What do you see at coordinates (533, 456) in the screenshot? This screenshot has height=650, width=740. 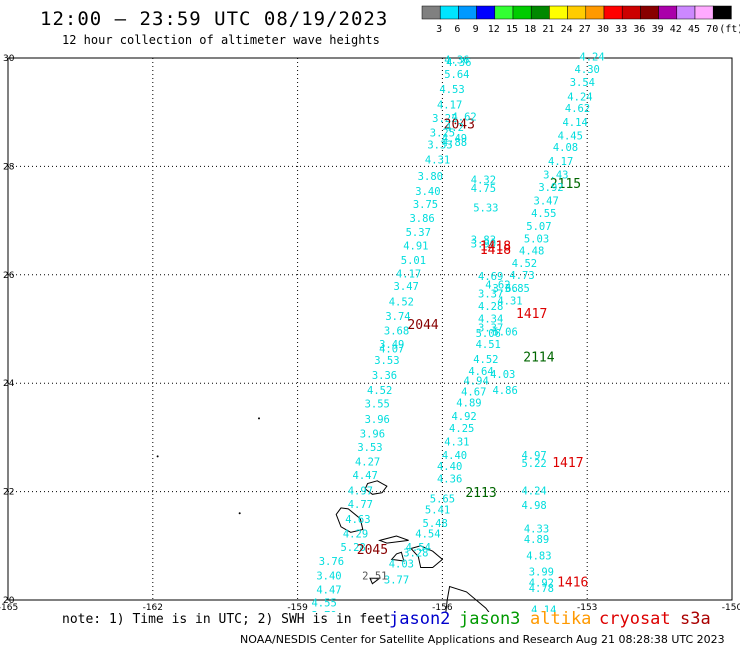 I see `swh-value: 4.97` at bounding box center [533, 456].